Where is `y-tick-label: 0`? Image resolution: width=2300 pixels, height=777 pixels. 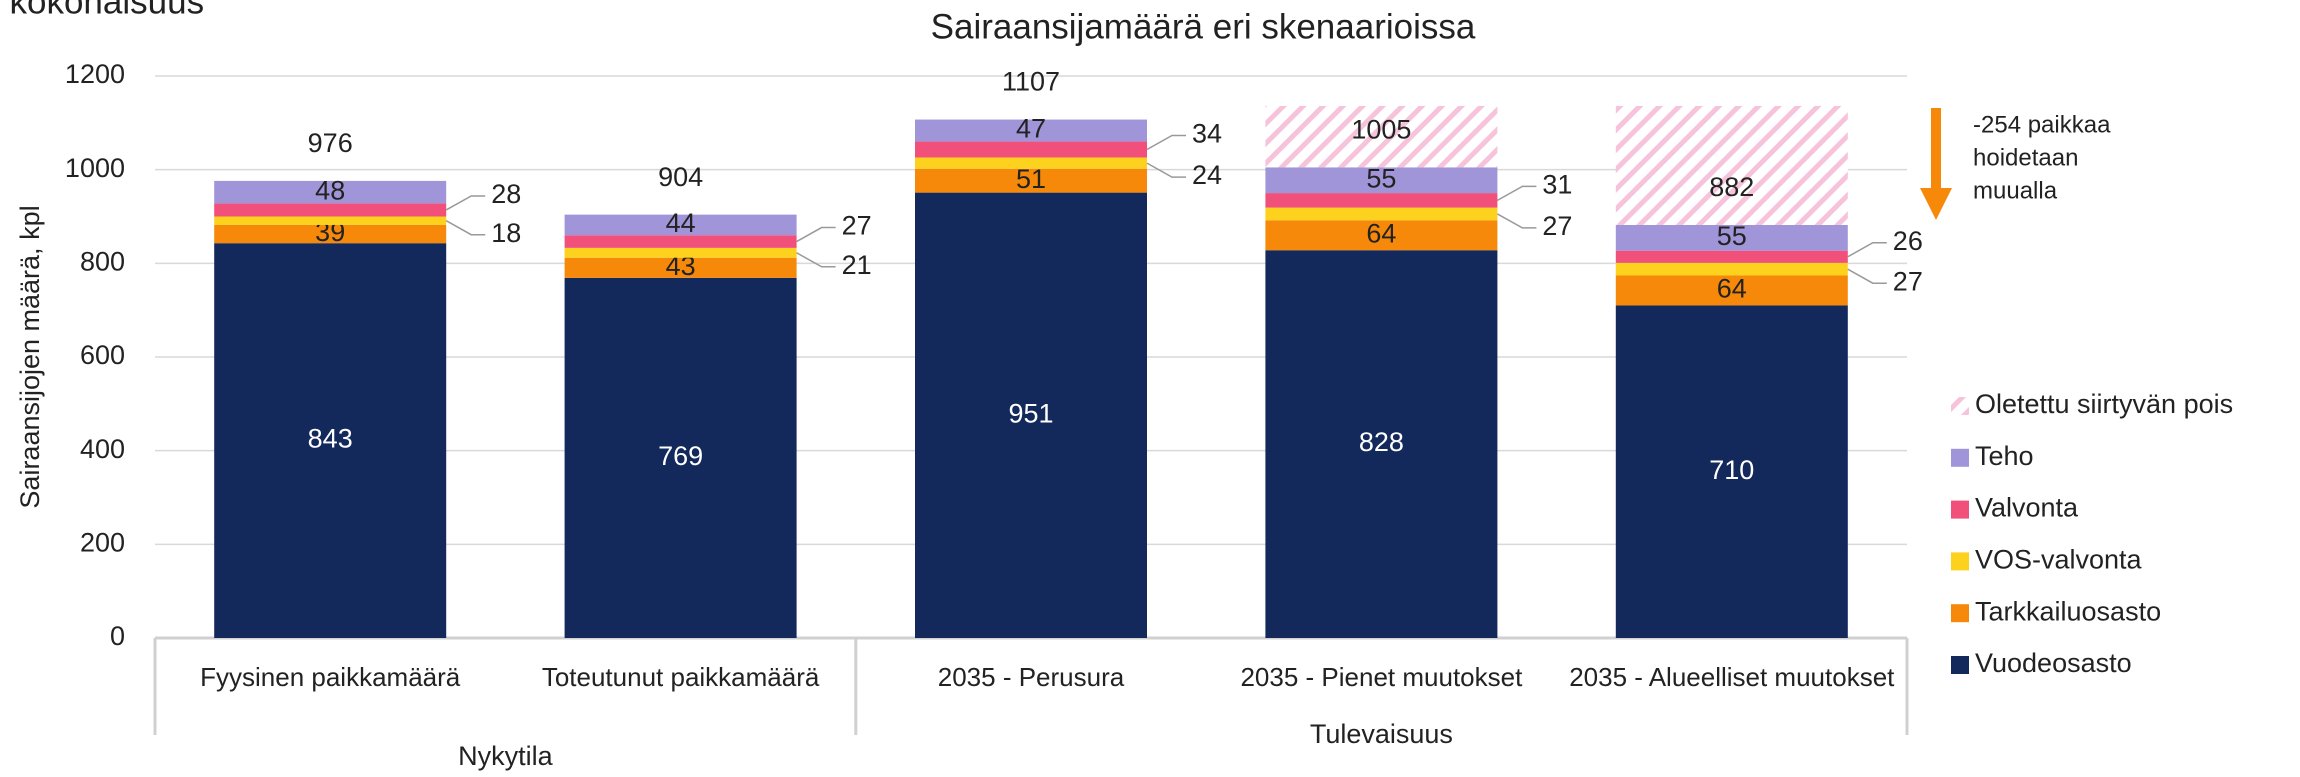
y-tick-label: 0 is located at coordinates (117, 636).